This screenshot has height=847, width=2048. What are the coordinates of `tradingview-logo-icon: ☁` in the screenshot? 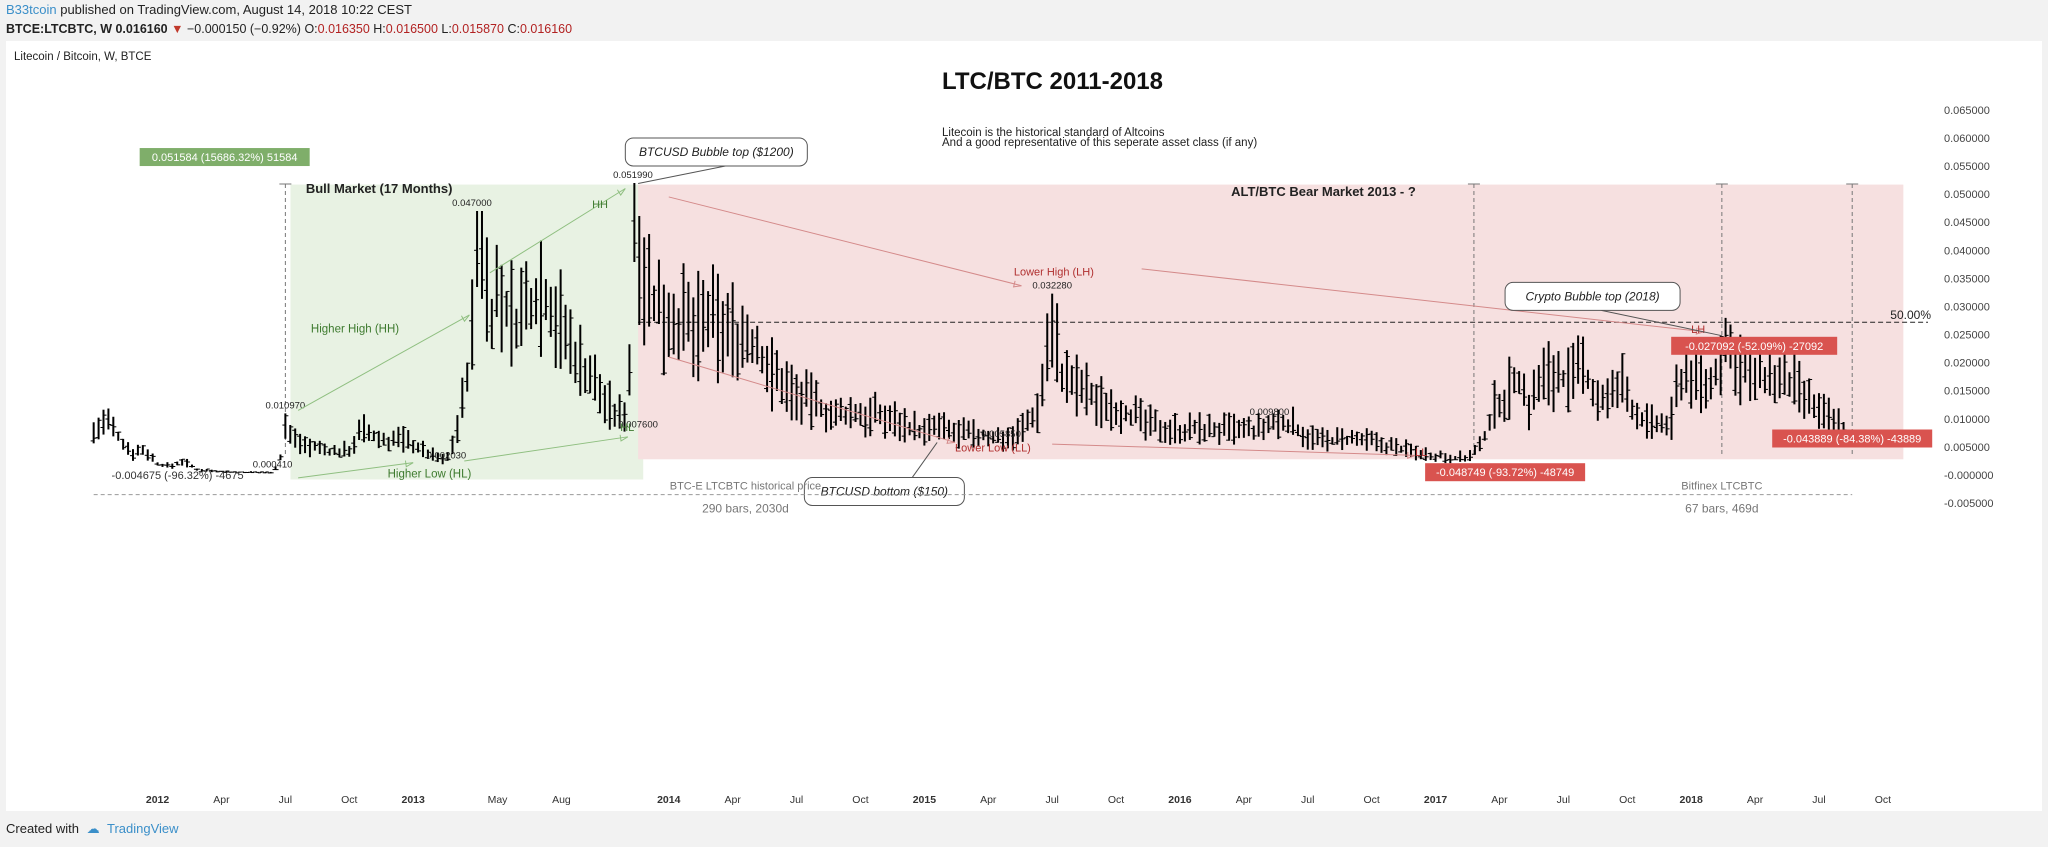 It's located at (93, 828).